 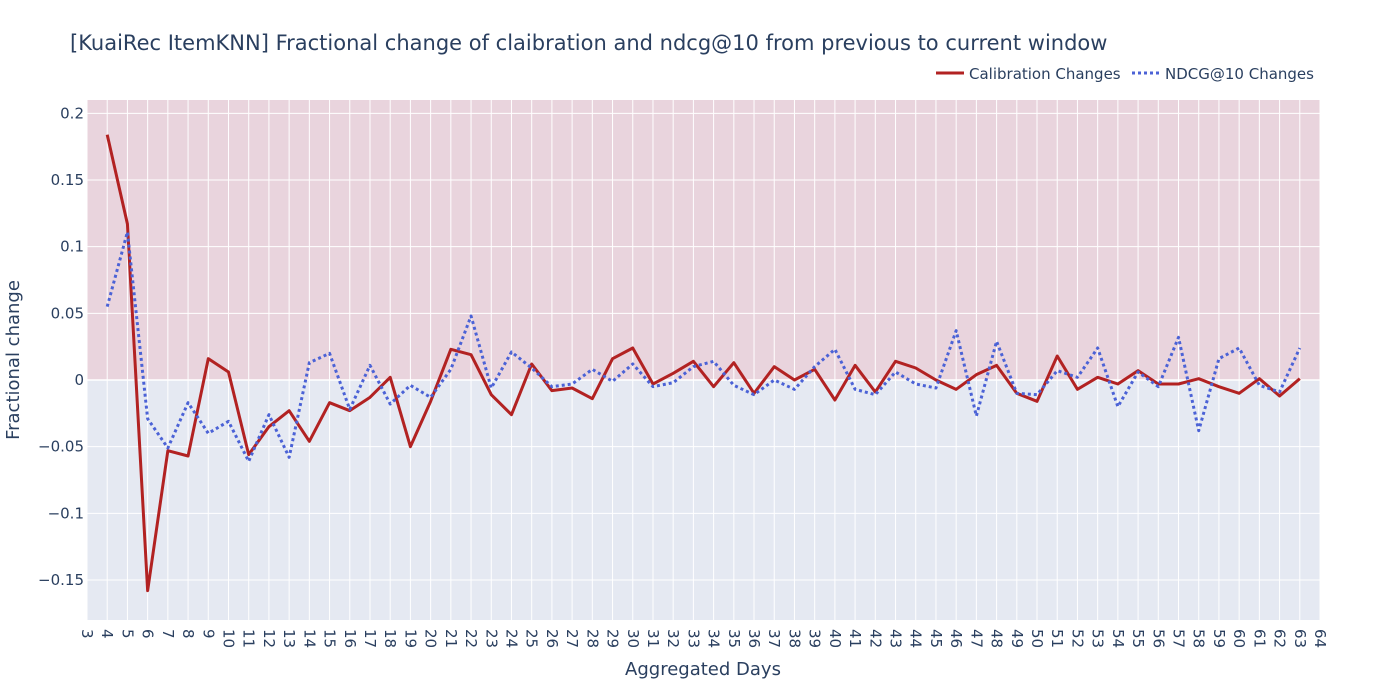 What do you see at coordinates (1045, 74) in the screenshot?
I see `legend-label-calibration: Calibration Changes` at bounding box center [1045, 74].